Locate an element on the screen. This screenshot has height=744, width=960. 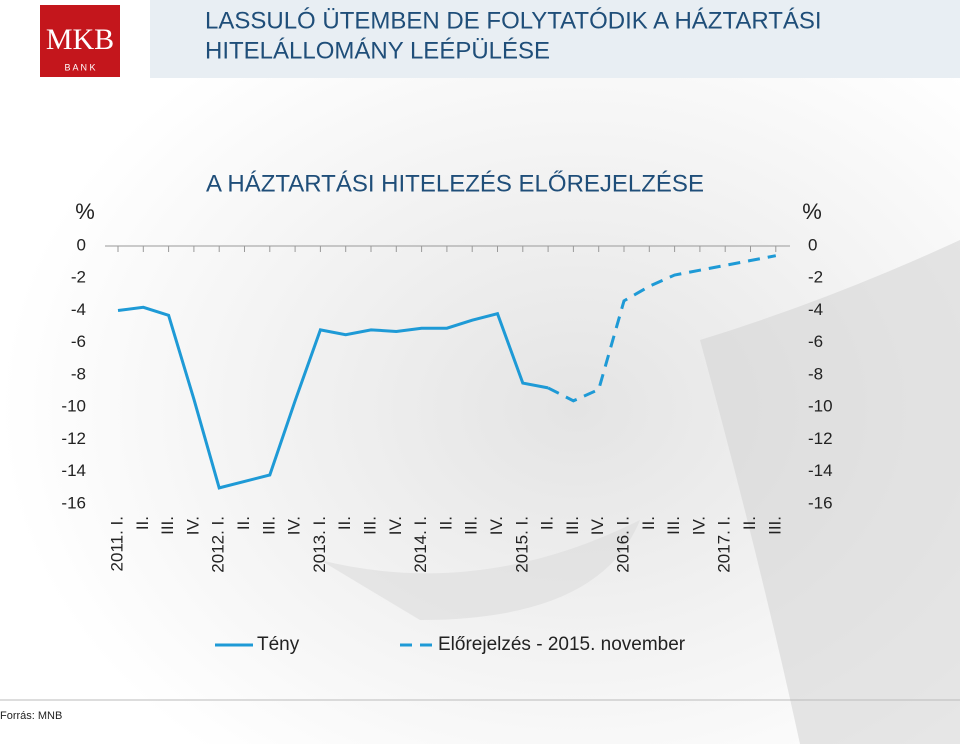
legend-label: Előrejelzés - 2015. november is located at coordinates (562, 644).